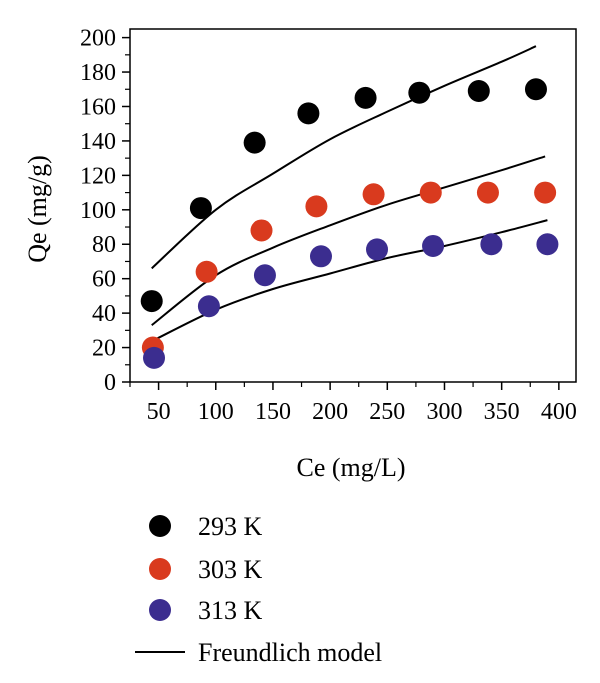  Describe the element at coordinates (37, 209) in the screenshot. I see `y-axis-title: Qe (mg/g)` at that location.